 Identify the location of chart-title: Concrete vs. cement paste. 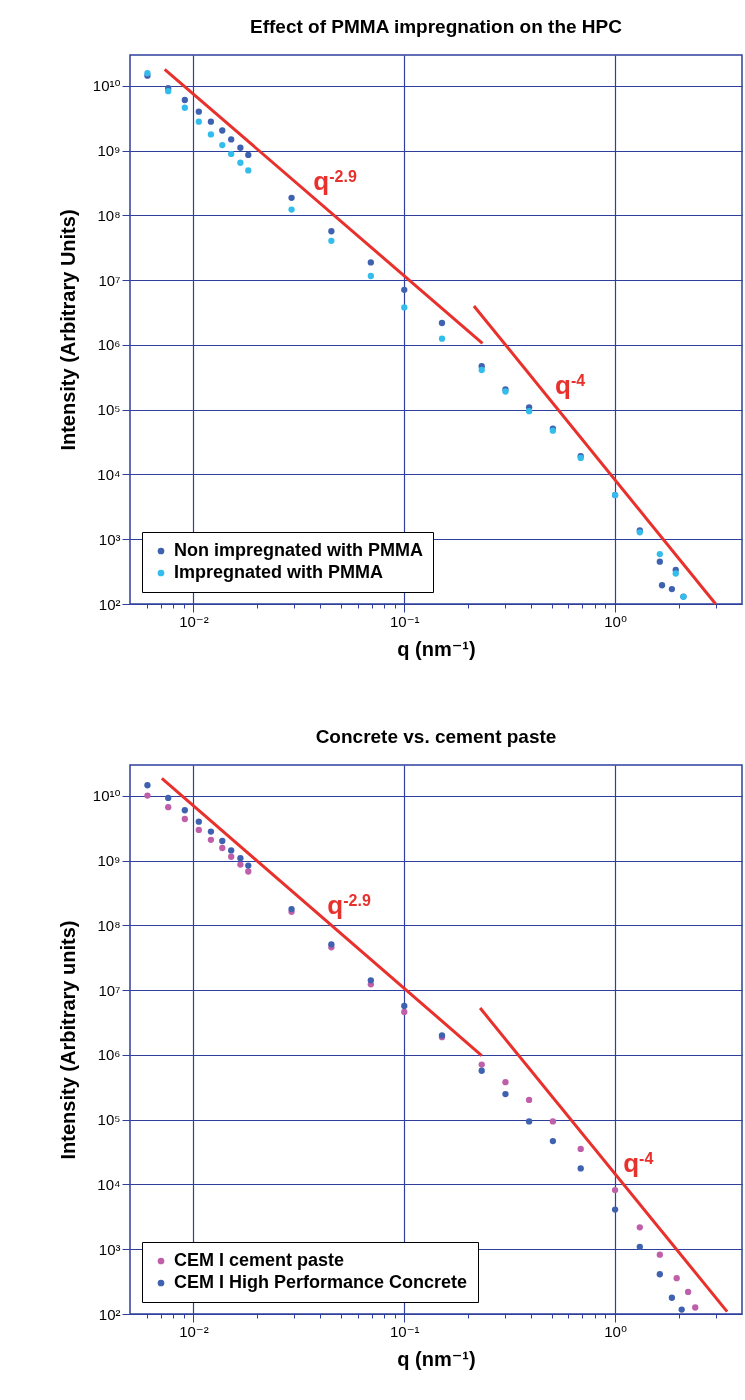
(436, 736).